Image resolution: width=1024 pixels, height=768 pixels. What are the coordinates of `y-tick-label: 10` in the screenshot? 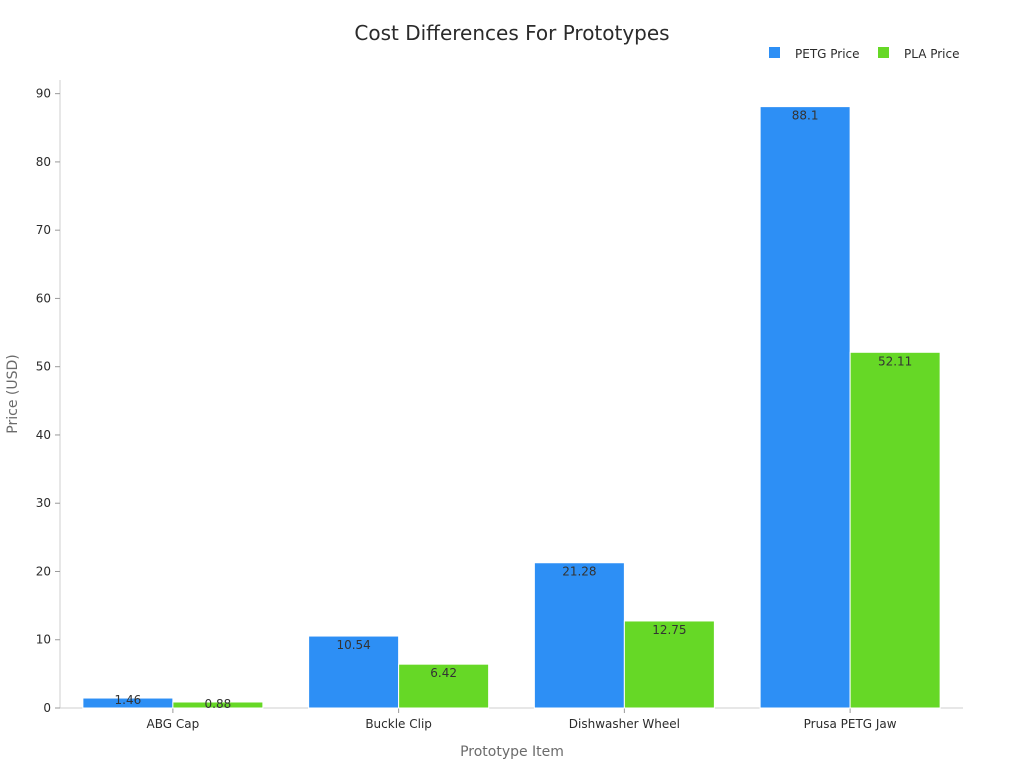 It's located at (43, 640).